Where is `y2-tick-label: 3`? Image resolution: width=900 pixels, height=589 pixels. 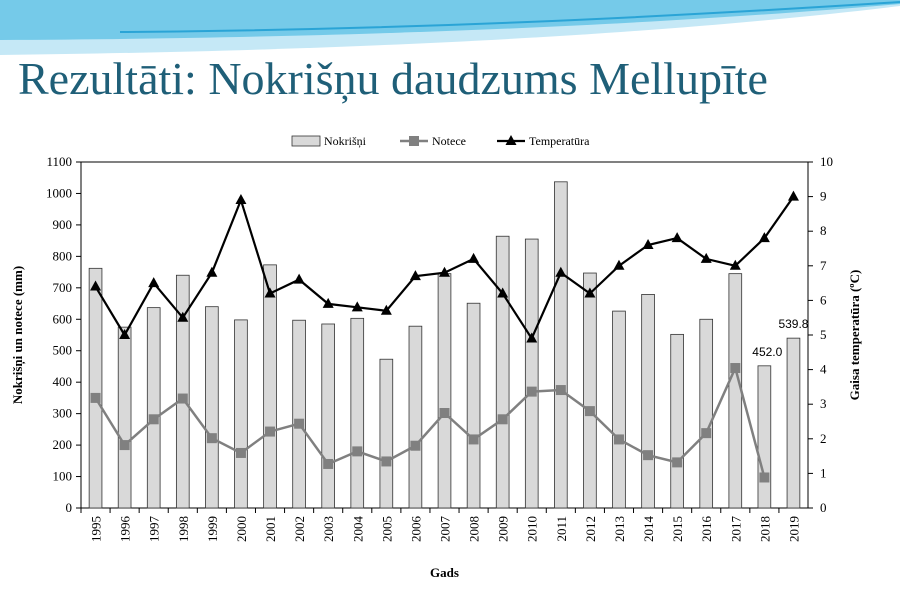 y2-tick-label: 3 is located at coordinates (823, 403).